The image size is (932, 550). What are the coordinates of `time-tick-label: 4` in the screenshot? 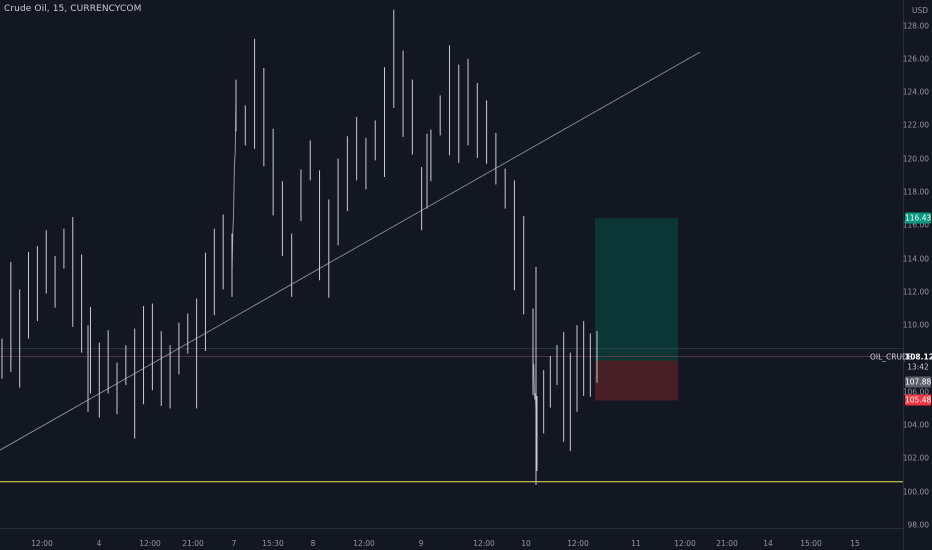 It's located at (99, 543).